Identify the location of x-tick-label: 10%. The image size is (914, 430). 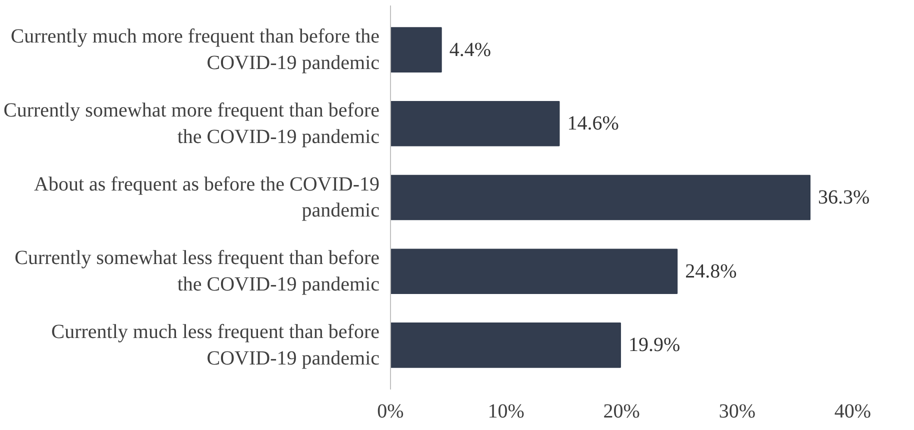
(506, 411).